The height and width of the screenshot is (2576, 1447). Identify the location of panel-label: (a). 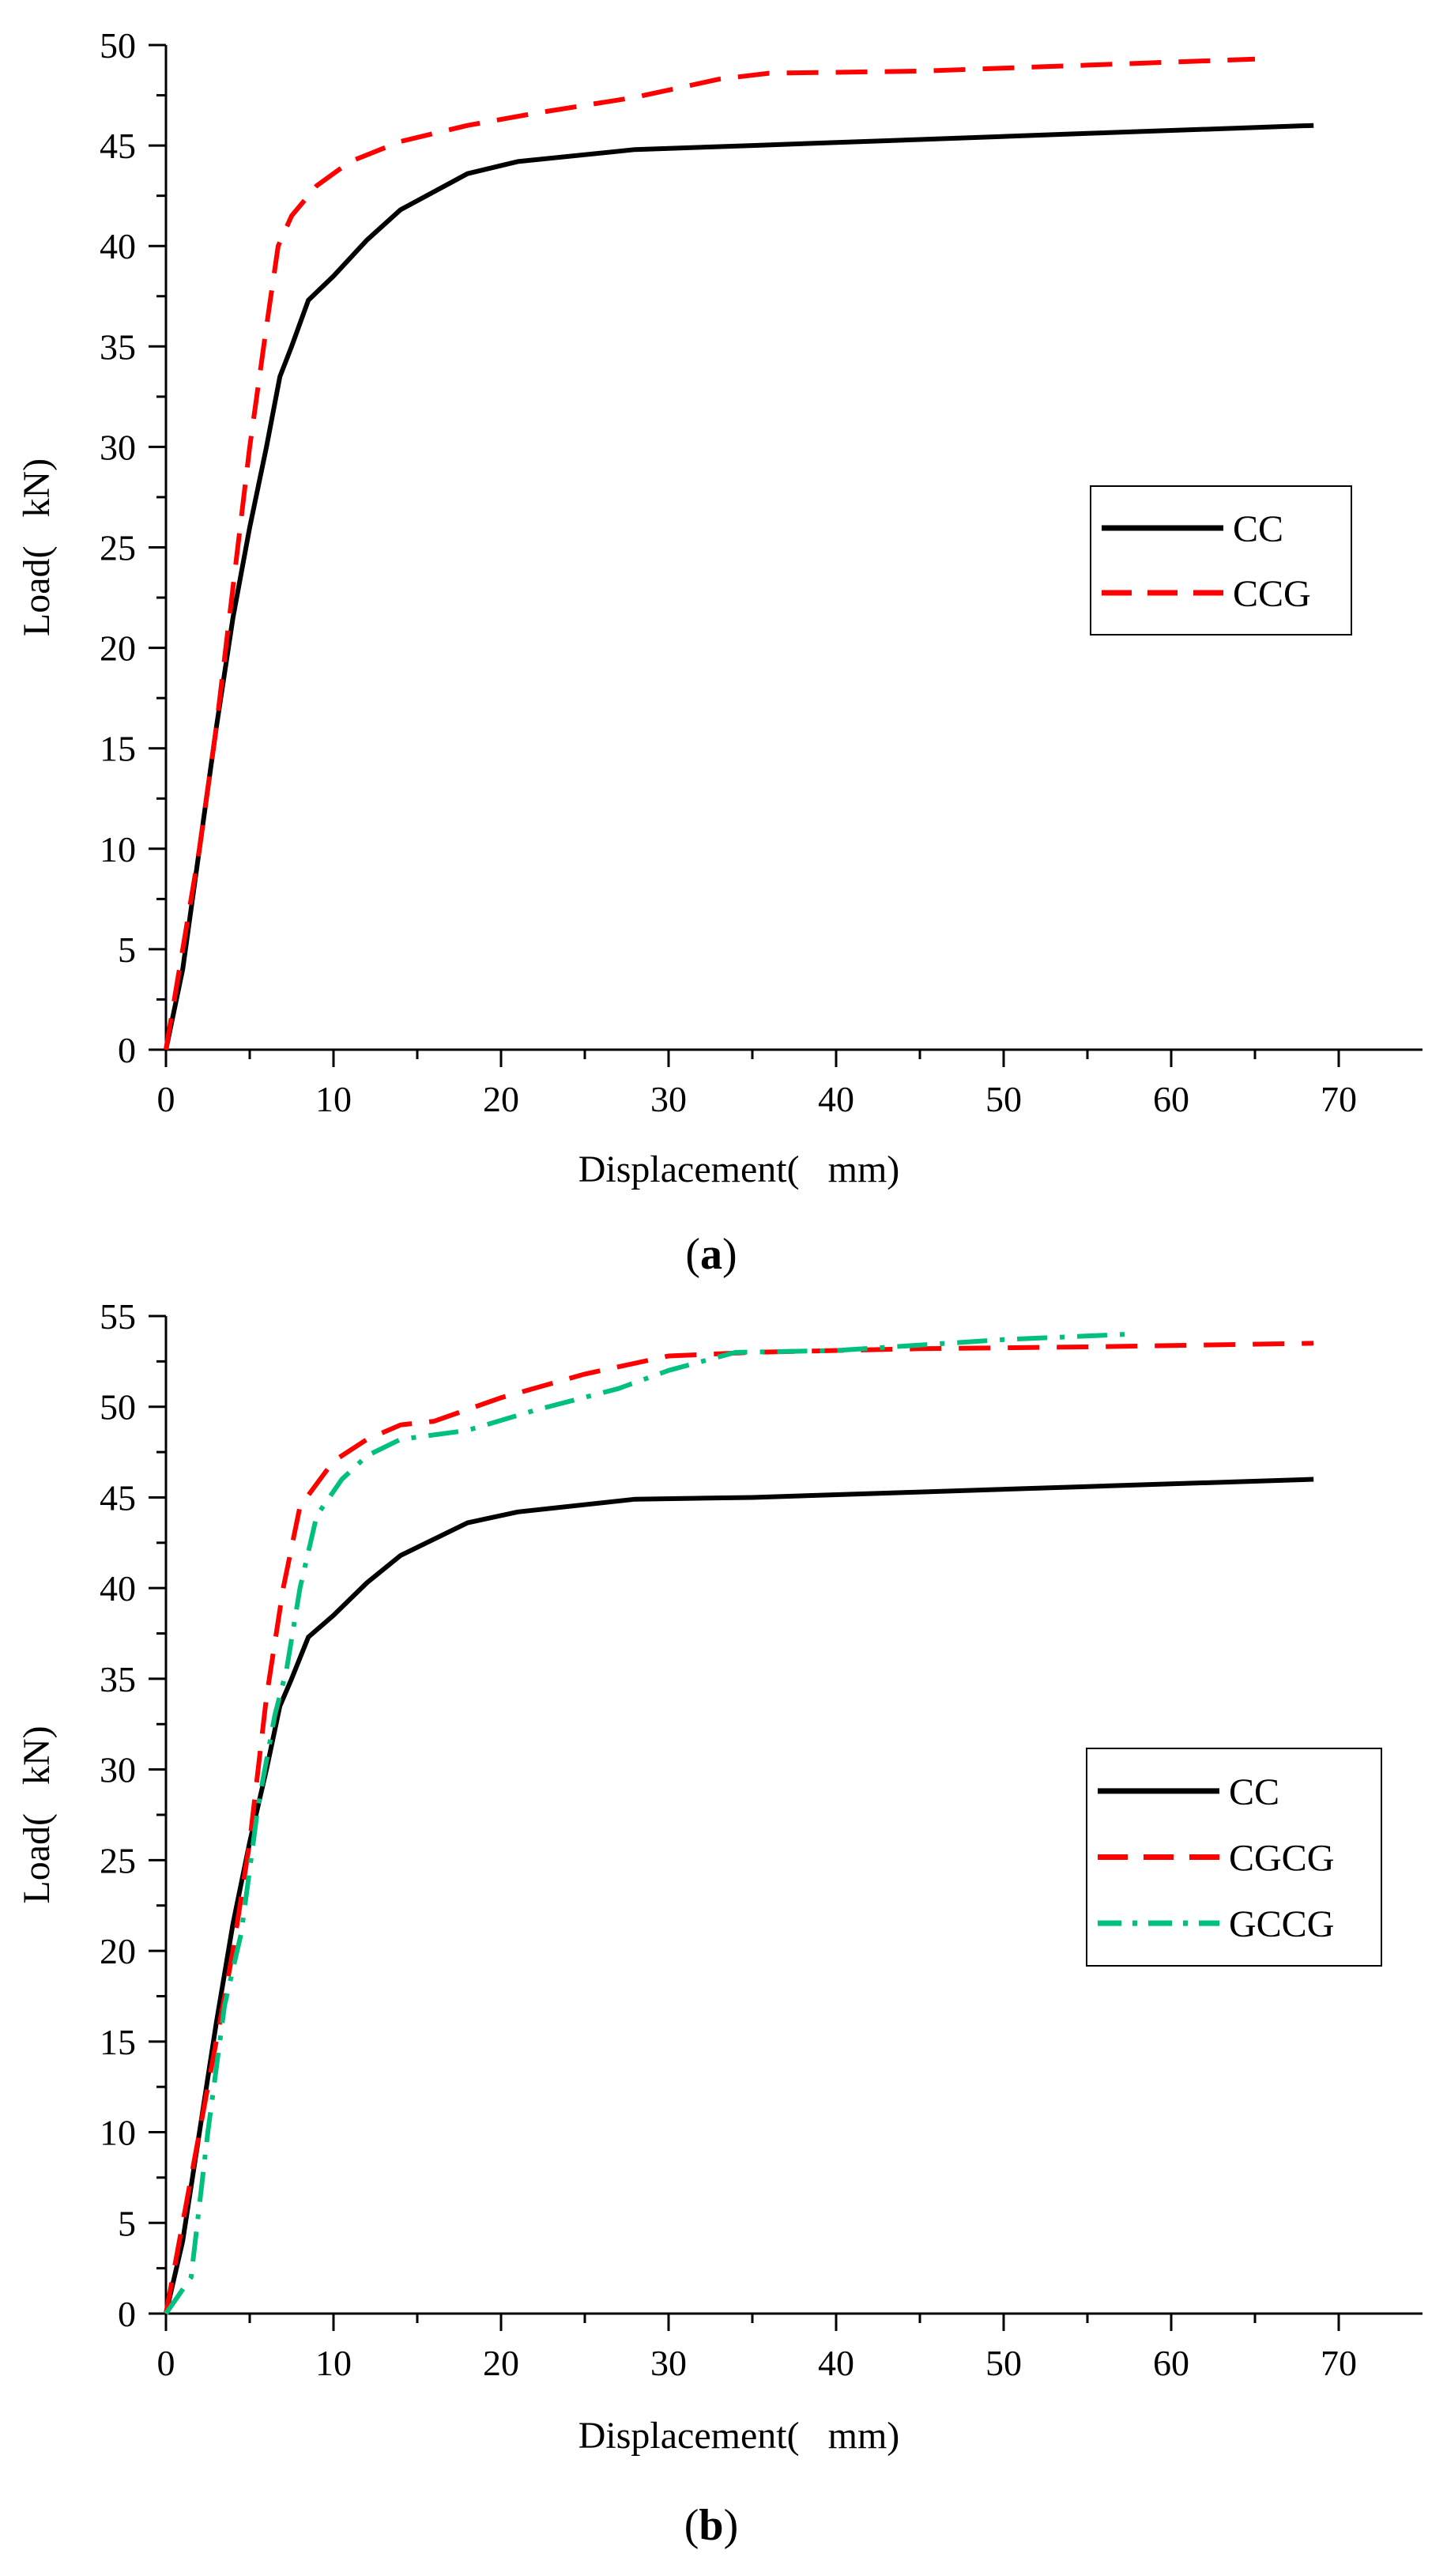
(711, 1254).